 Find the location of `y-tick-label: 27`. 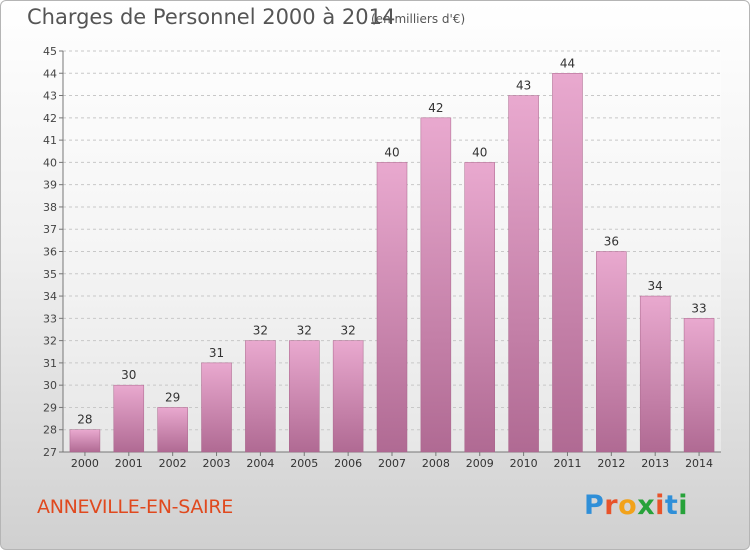

y-tick-label: 27 is located at coordinates (50, 452).